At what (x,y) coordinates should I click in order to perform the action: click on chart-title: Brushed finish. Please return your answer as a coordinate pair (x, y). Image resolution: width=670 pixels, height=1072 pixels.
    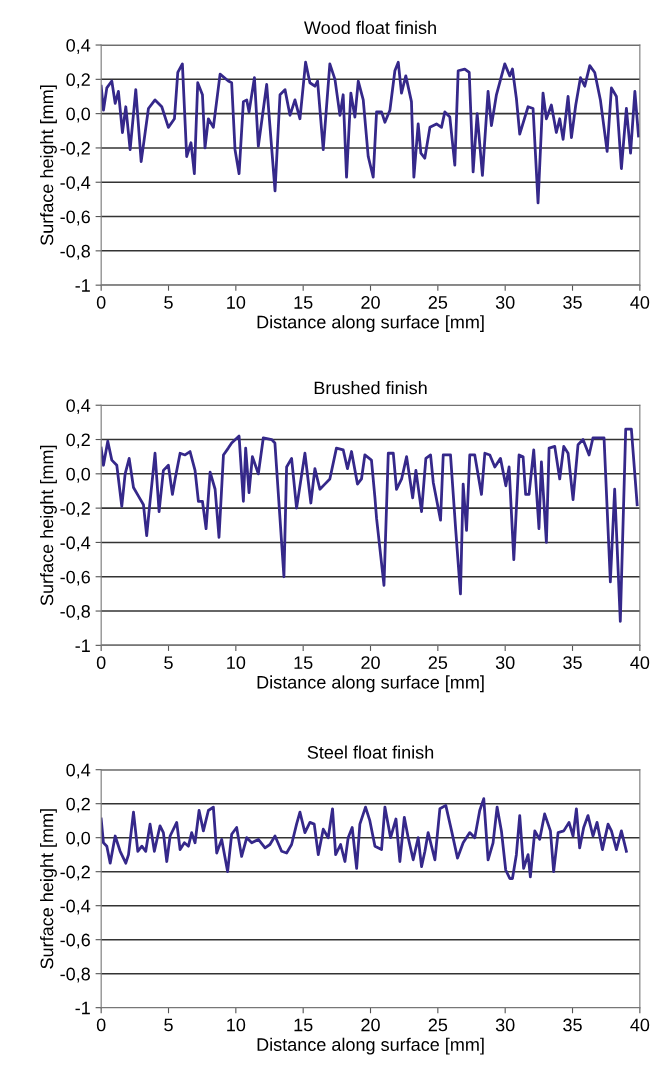
    Looking at the image, I should click on (370, 388).